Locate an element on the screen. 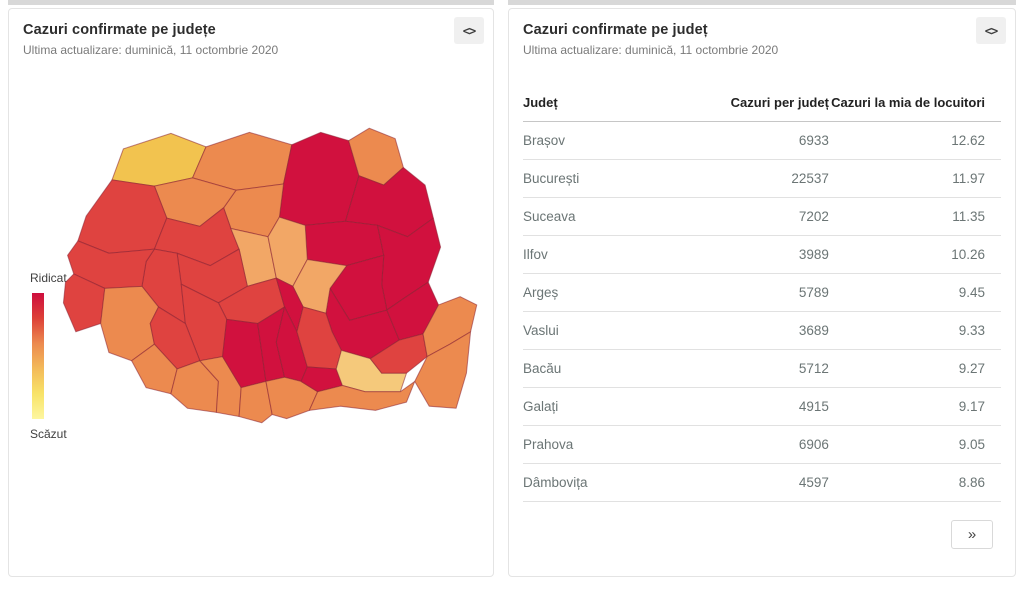 Image resolution: width=1024 pixels, height=594 pixels. column-header-cases-per-county: Cazuri per județ is located at coordinates (771, 108).